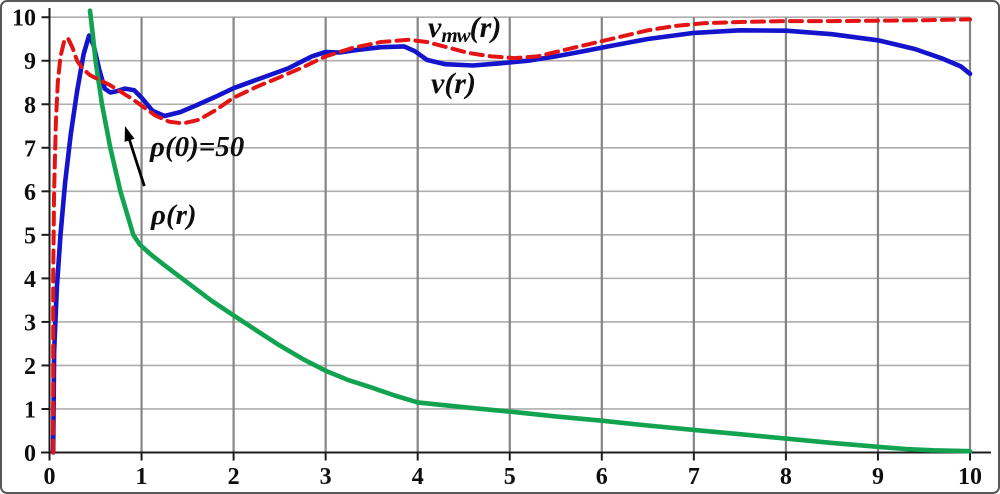 The width and height of the screenshot is (1000, 494). Describe the element at coordinates (30, 367) in the screenshot. I see `y-tick-label: 2` at that location.